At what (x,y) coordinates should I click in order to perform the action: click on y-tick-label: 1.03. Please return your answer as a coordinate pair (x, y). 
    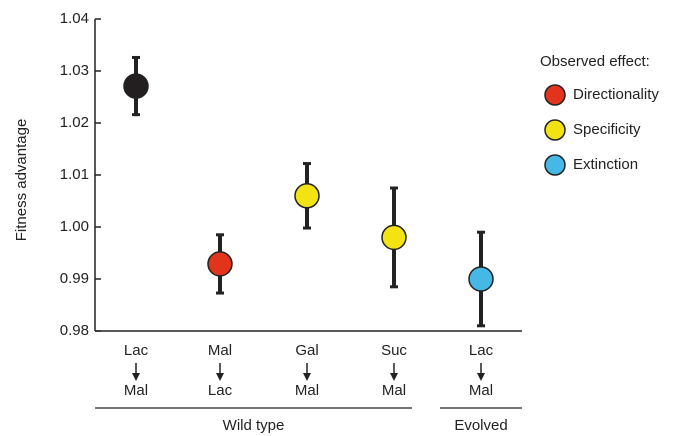
    Looking at the image, I should click on (74, 70).